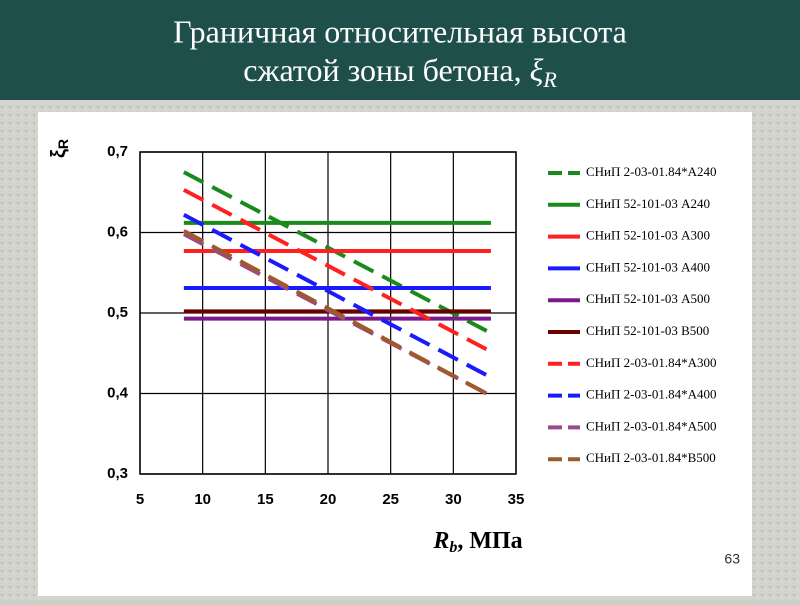 Image resolution: width=800 pixels, height=605 pixels. What do you see at coordinates (400, 31) in the screenshot?
I see `title-line: Граничная относительная высота` at bounding box center [400, 31].